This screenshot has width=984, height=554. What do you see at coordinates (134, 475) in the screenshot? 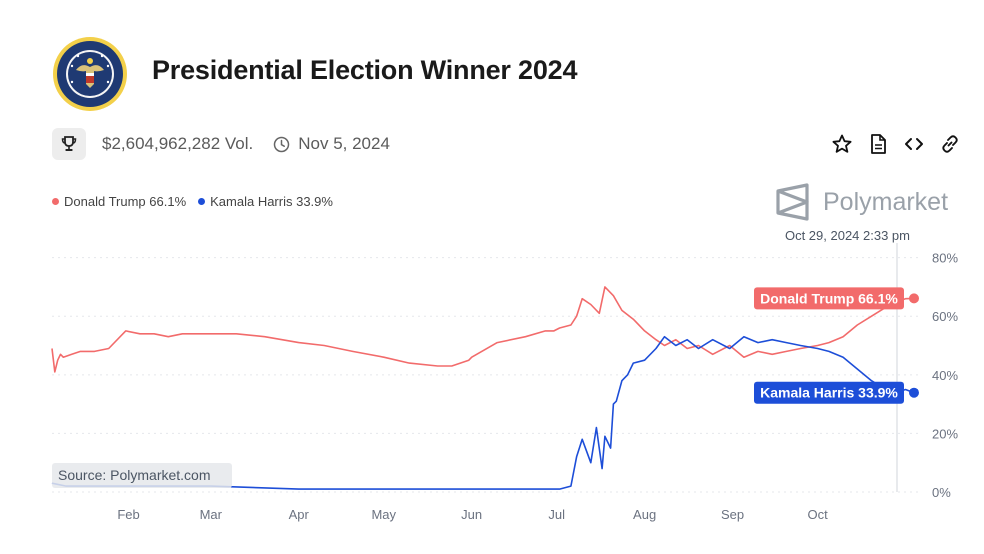
I see `source-text: Source: Polymarket.com` at bounding box center [134, 475].